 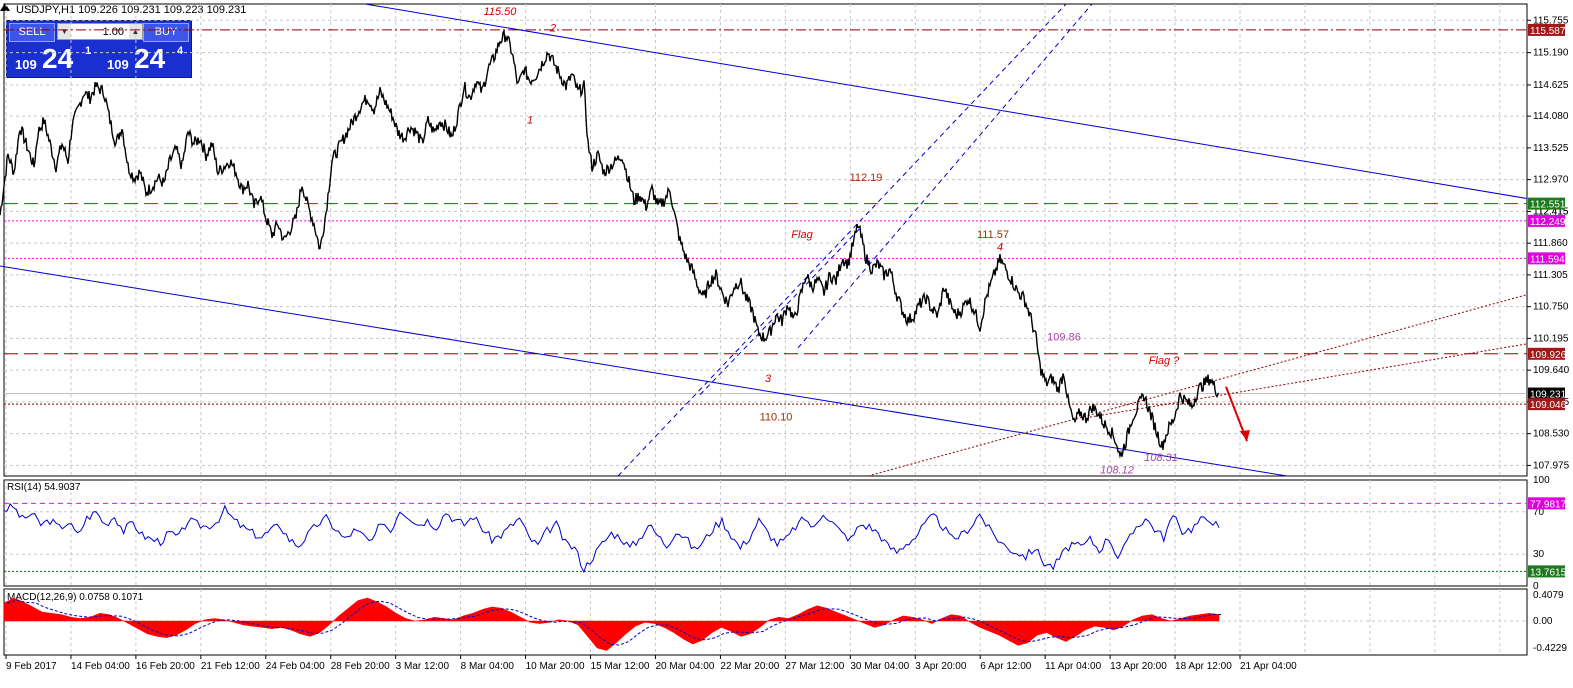 What do you see at coordinates (180, 51) in the screenshot?
I see `buy-price-fraction: 4` at bounding box center [180, 51].